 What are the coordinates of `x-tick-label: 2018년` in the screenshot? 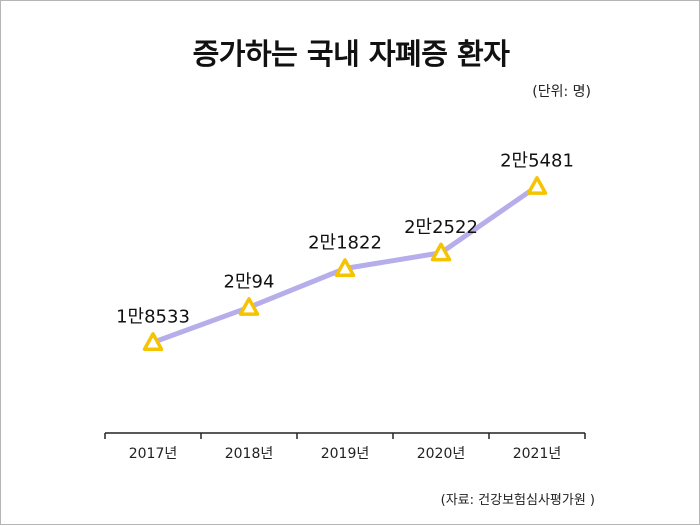 It's located at (249, 454).